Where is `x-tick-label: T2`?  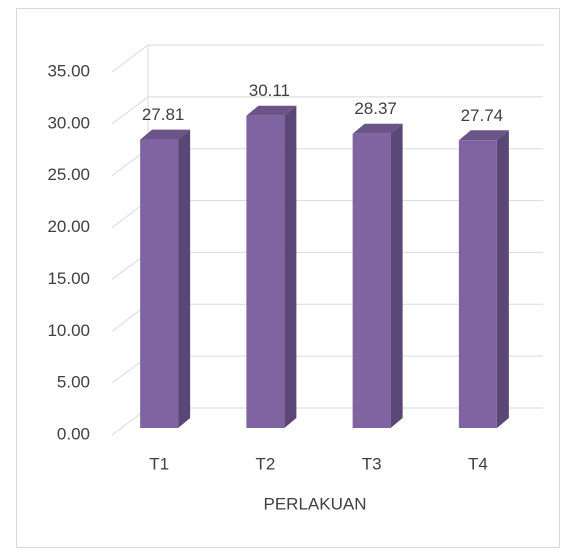
x-tick-label: T2 is located at coordinates (265, 463).